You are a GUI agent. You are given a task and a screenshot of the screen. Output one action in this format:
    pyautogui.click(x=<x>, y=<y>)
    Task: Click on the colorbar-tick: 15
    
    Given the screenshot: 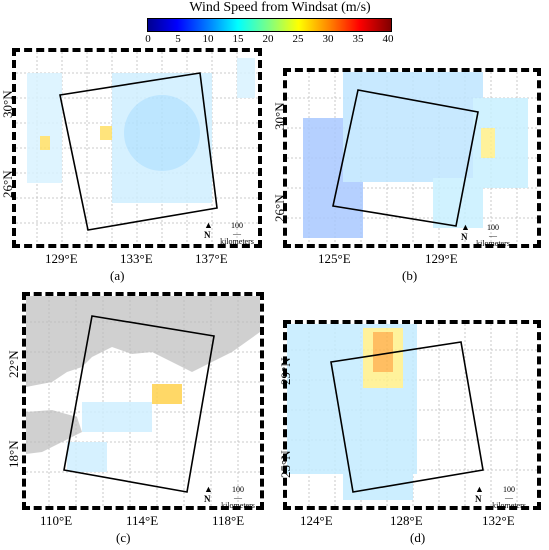 What is the action you would take?
    pyautogui.click(x=238, y=39)
    